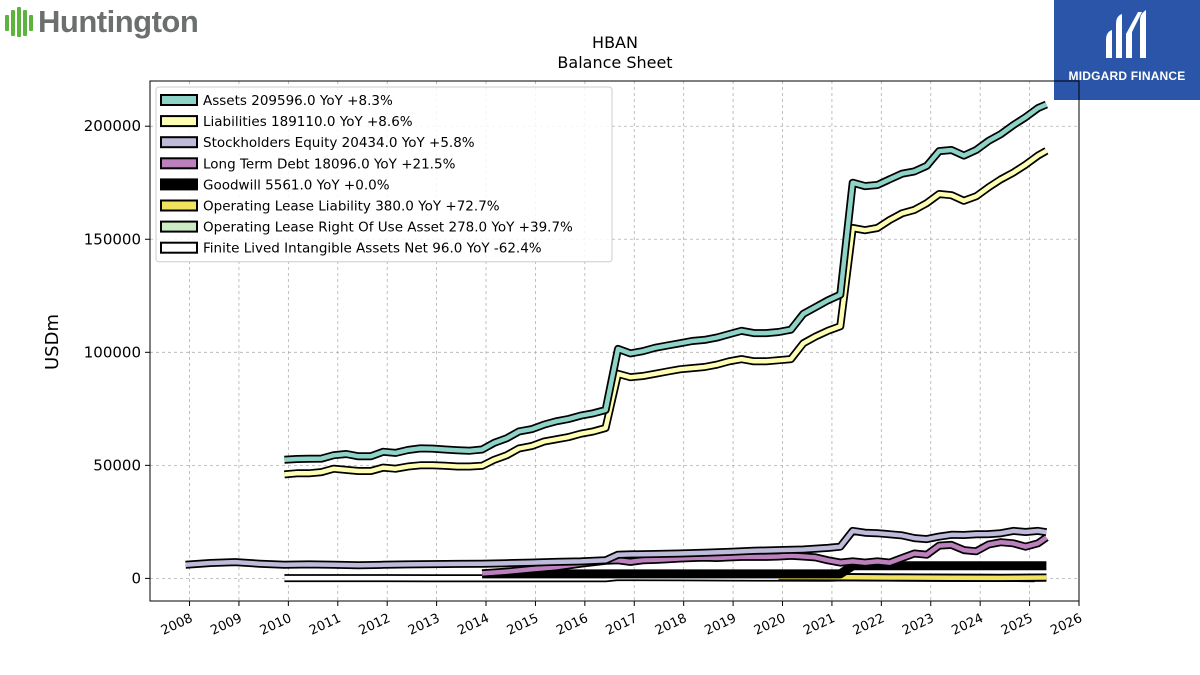  I want to click on legend-item: Stockholders Equity 20434.0 YoY +5.8%, so click(317, 143).